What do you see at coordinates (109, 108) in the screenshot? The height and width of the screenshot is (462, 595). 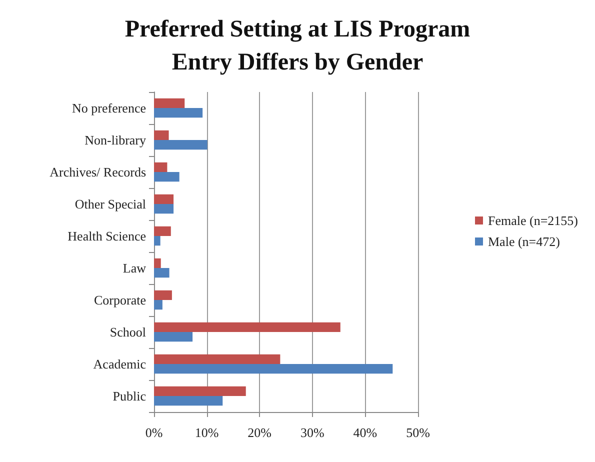 I see `y-tick-label: No preference` at bounding box center [109, 108].